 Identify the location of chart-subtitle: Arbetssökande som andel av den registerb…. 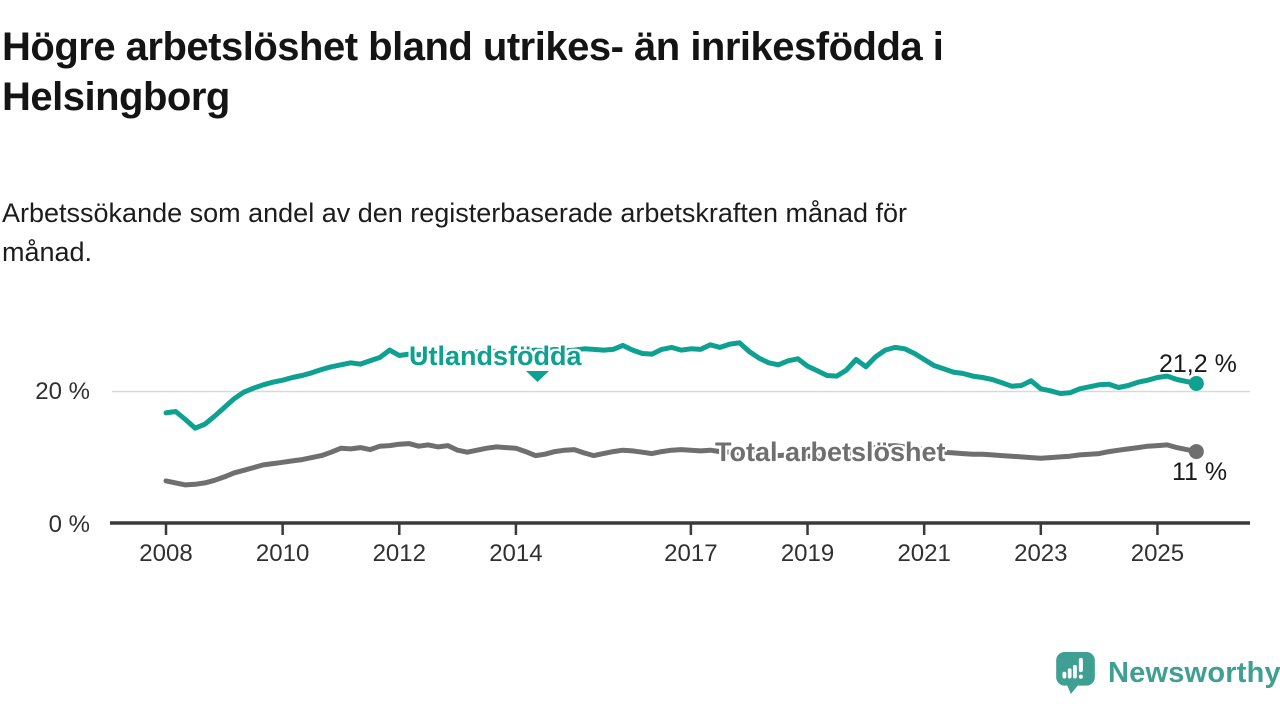
(612, 232).